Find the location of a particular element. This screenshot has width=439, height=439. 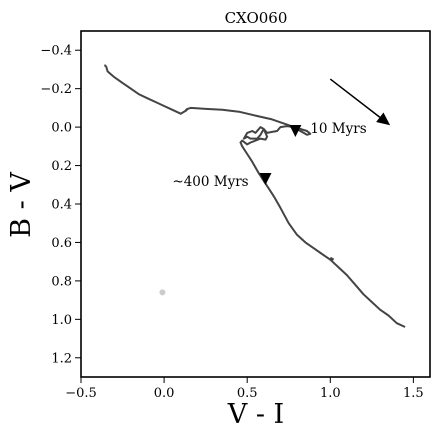

x-tick-label-0: −0.5 is located at coordinates (81, 393).